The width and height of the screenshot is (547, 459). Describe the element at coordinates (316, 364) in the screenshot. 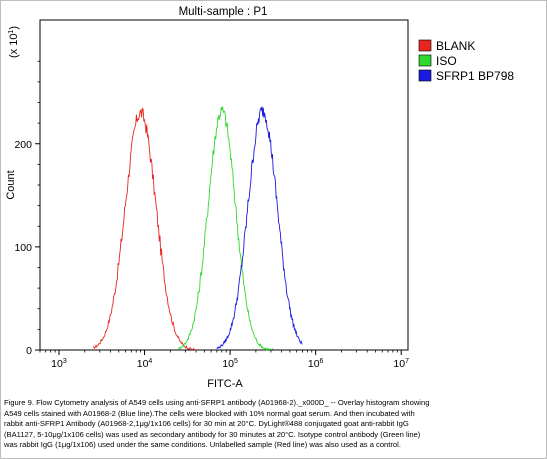

I see `x-tick-label: 106` at that location.